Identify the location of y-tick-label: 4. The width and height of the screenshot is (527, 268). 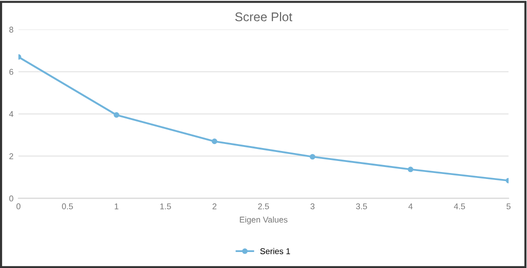
(11, 114).